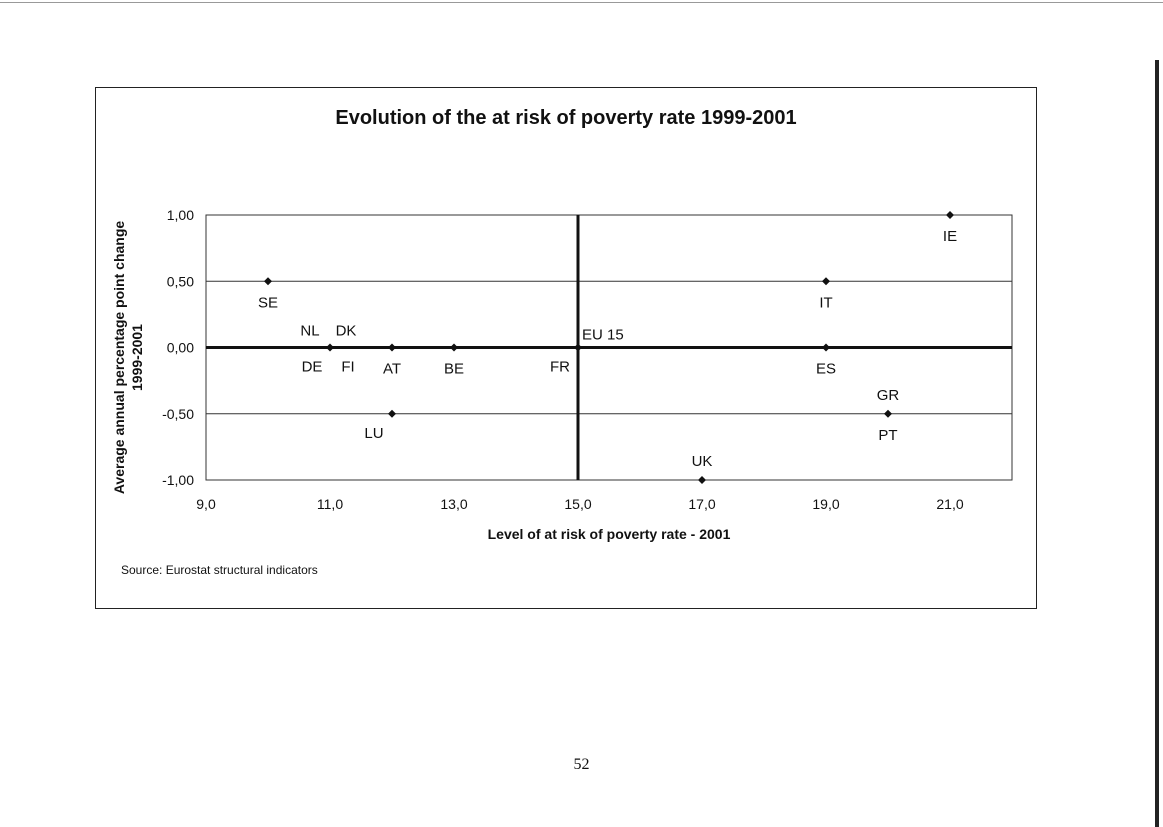 This screenshot has height=827, width=1163. What do you see at coordinates (888, 395) in the screenshot?
I see `point-label-gr: GR` at bounding box center [888, 395].